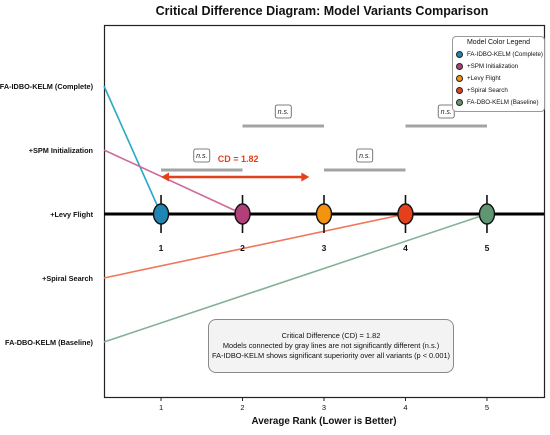  Describe the element at coordinates (498, 42) in the screenshot. I see `legend-title: Model Color Legend` at that location.